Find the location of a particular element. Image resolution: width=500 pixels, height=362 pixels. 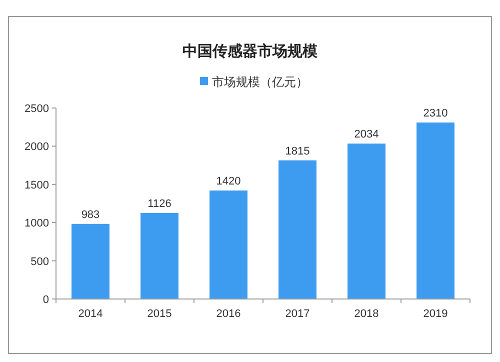

data-label: 983 is located at coordinates (90, 214).